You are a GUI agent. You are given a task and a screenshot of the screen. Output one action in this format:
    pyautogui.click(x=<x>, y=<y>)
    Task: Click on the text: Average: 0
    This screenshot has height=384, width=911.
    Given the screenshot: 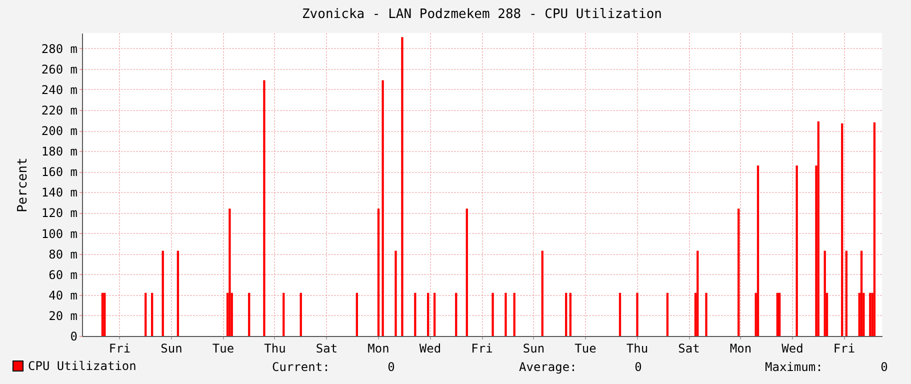 What is the action you would take?
    pyautogui.click(x=580, y=367)
    